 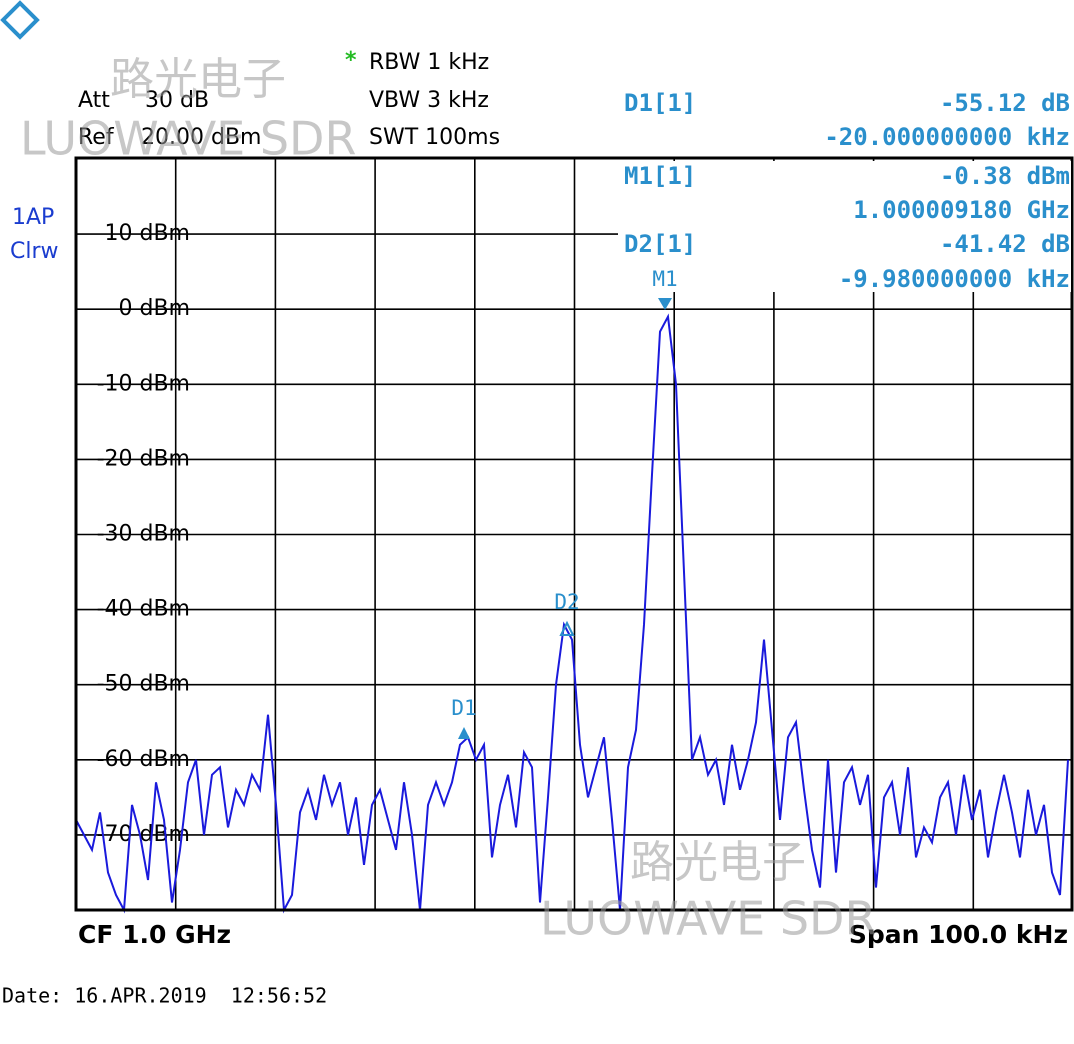 What do you see at coordinates (94, 100) in the screenshot?
I see `att-label: Att` at bounding box center [94, 100].